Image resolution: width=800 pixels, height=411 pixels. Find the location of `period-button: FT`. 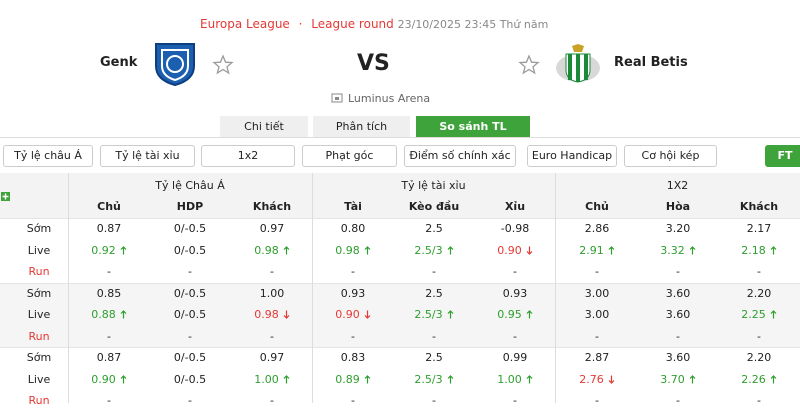

period-button: FT is located at coordinates (782, 156).